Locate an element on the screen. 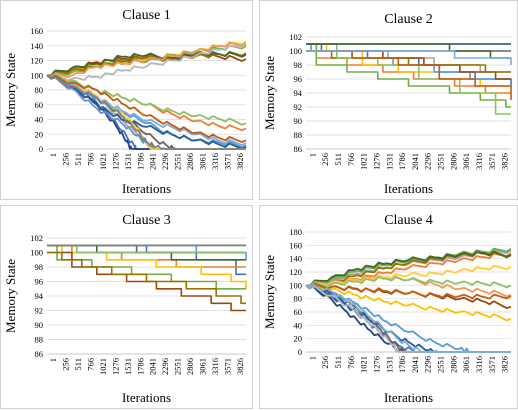 The width and height of the screenshot is (518, 410). chart-title: Clause 2 is located at coordinates (408, 19).